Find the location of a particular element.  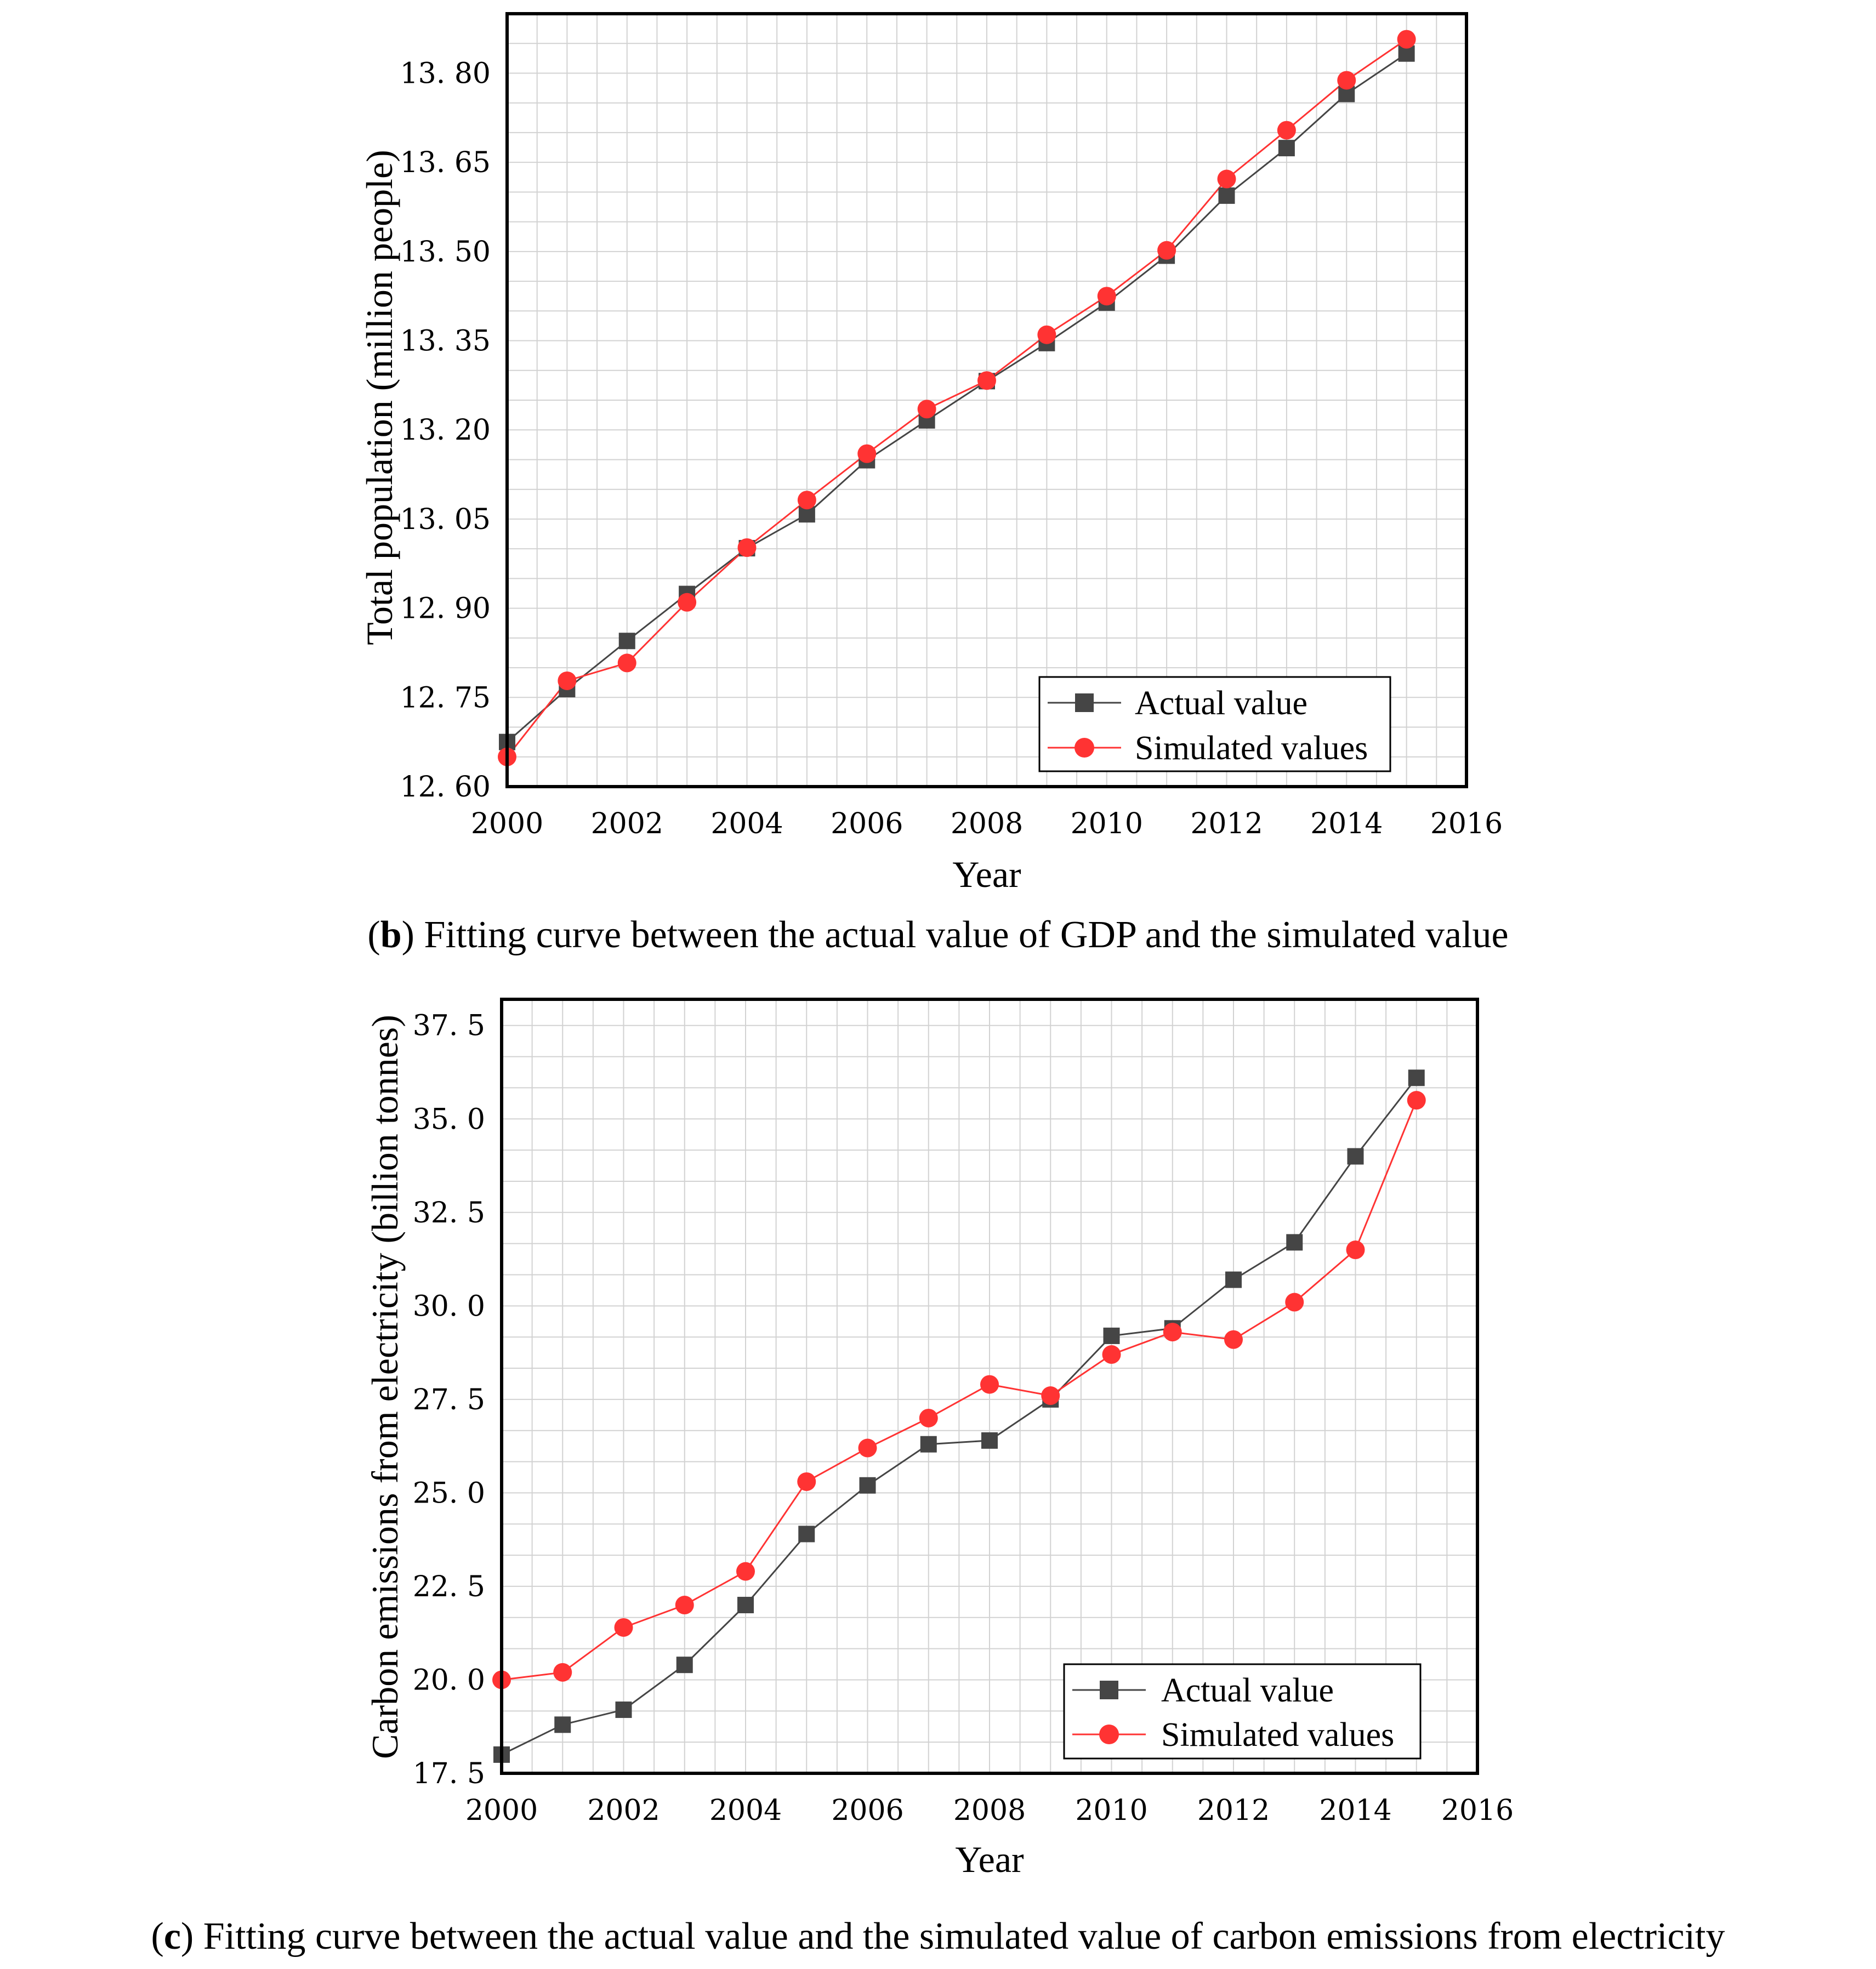

carbon-x-ticks: 2000 2002 2004 2006 2008 2010 2012 2014 2016 is located at coordinates (989, 1811).